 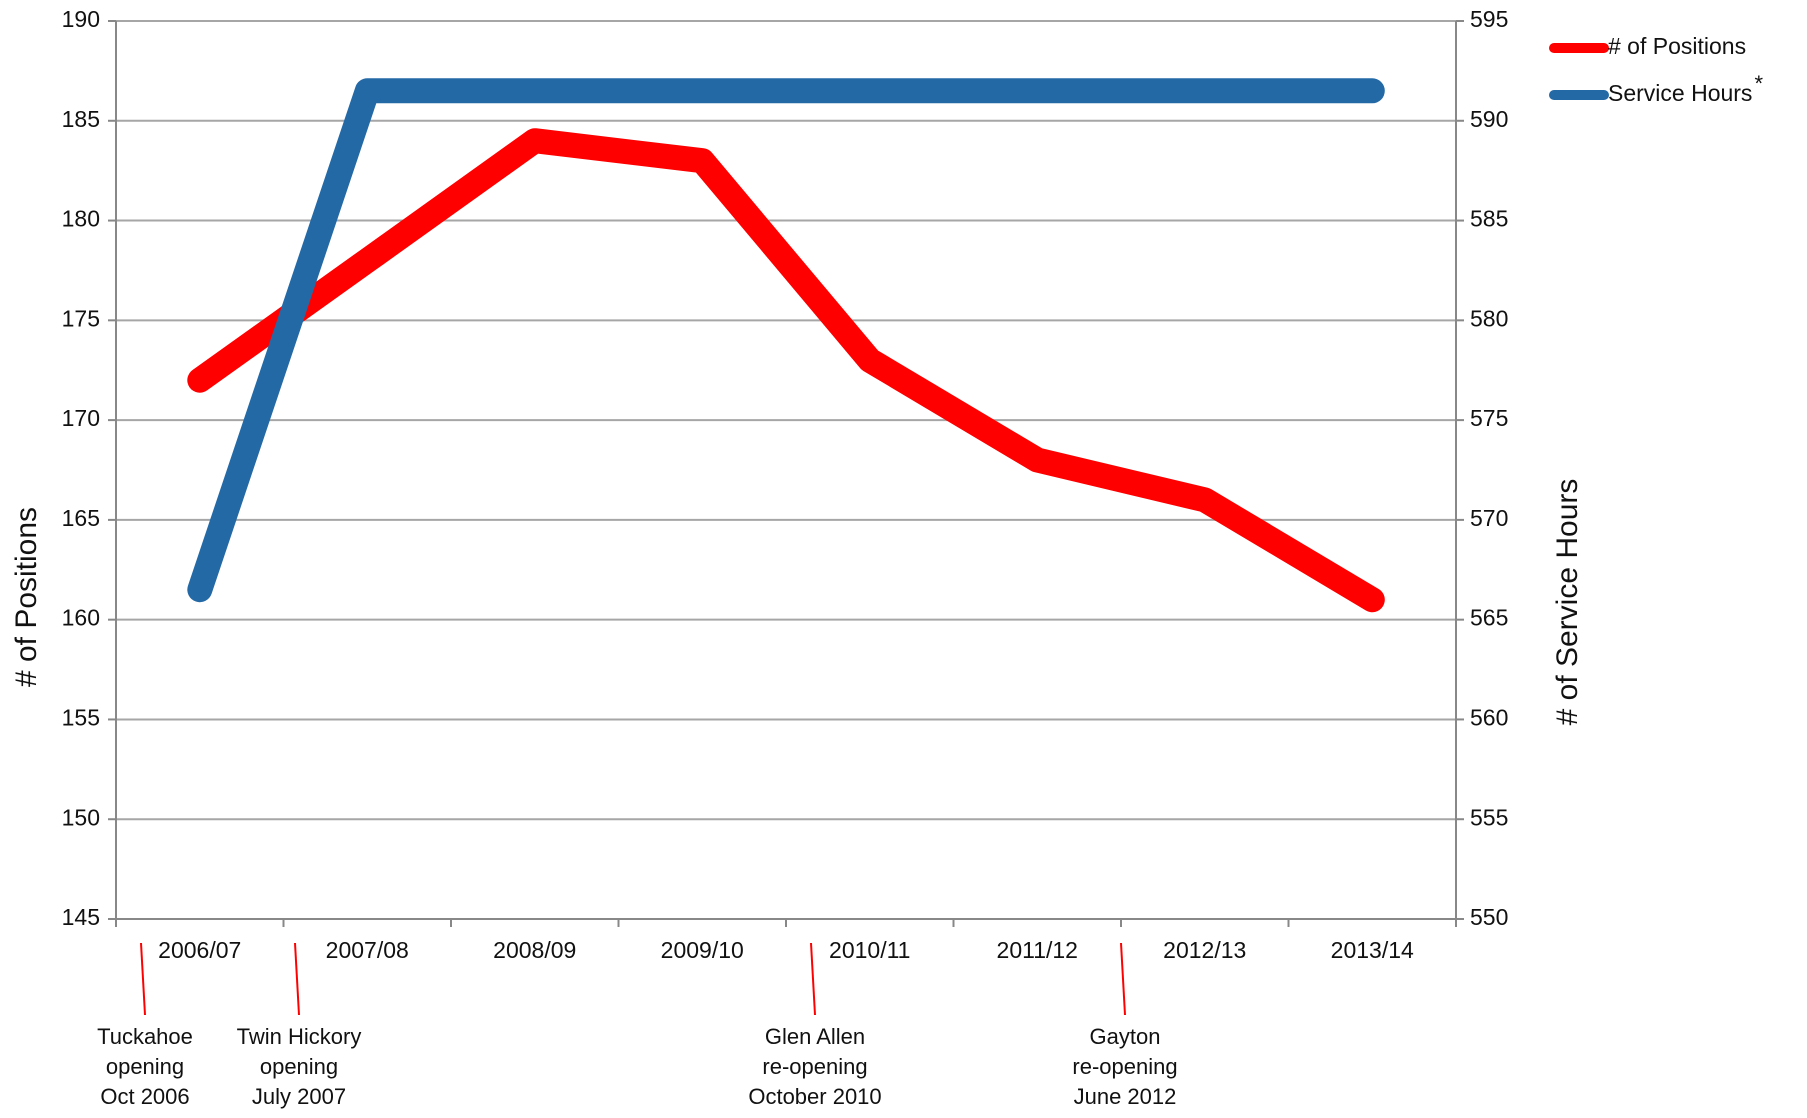 What do you see at coordinates (1489, 917) in the screenshot?
I see `y2-tick-label: 550` at bounding box center [1489, 917].